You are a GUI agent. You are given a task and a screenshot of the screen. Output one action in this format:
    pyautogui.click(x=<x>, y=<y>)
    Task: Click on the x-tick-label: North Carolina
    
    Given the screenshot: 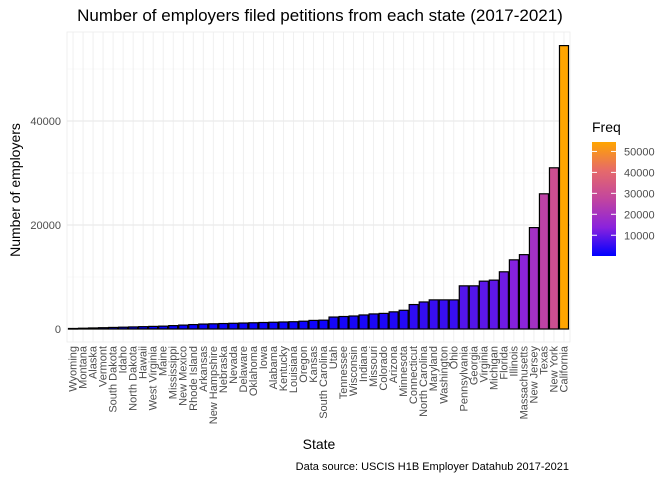 What is the action you would take?
    pyautogui.click(x=424, y=381)
    